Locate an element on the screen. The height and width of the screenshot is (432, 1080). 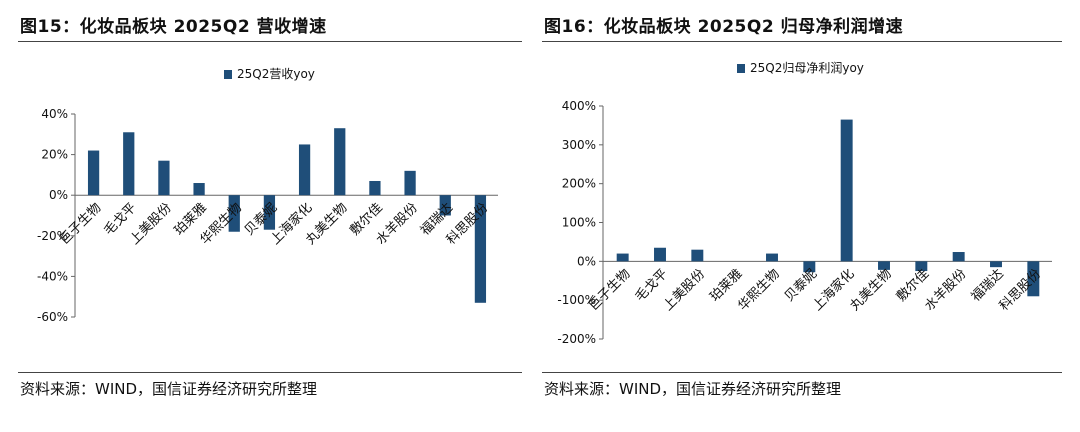
legend-label: 25Q2归母净利润yoy is located at coordinates (807, 68).